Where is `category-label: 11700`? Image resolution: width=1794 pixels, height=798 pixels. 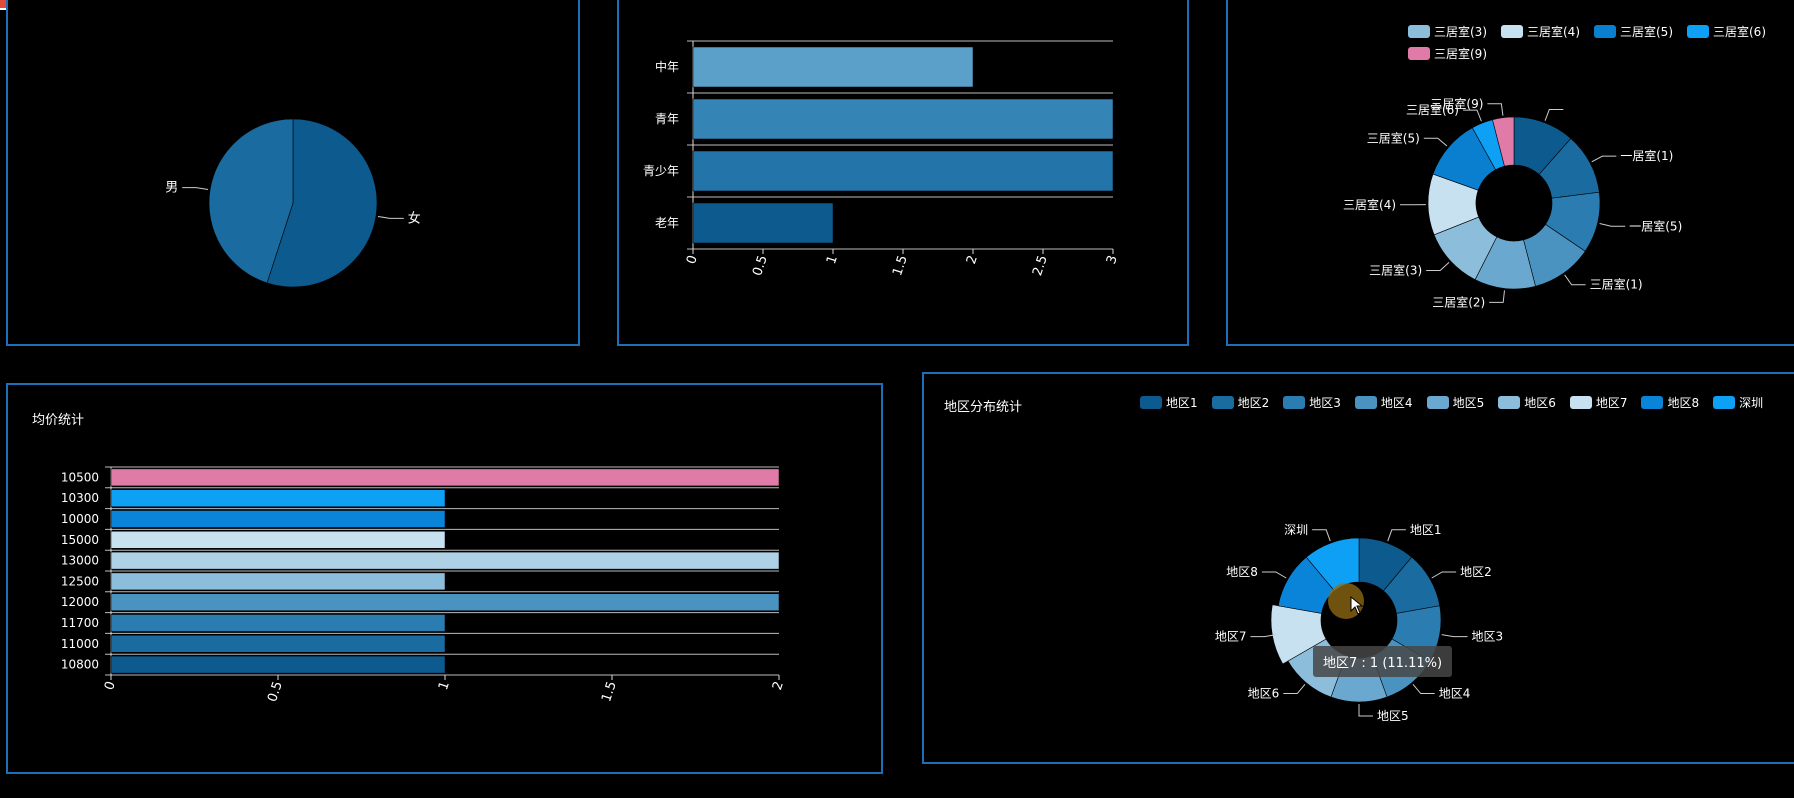 category-label: 11700 is located at coordinates (80, 623).